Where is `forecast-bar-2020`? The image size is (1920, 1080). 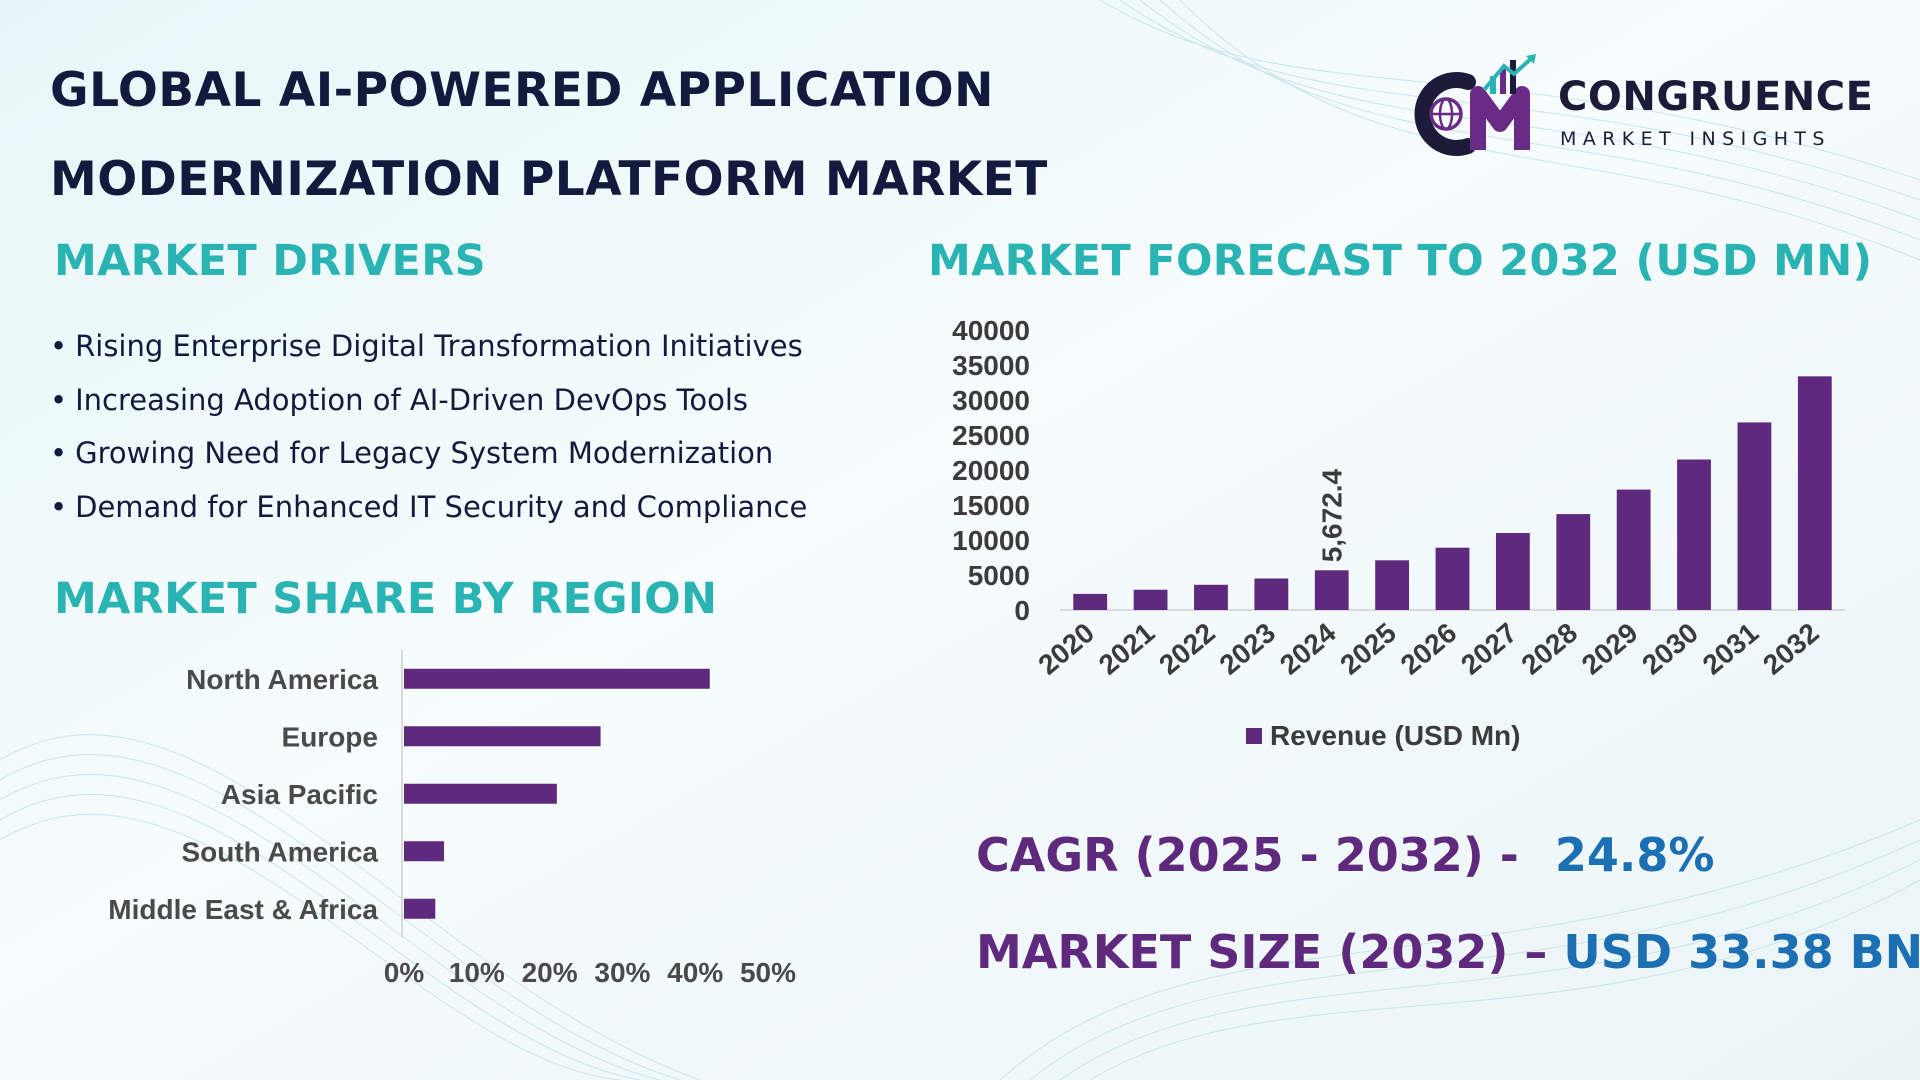 forecast-bar-2020 is located at coordinates (1090, 601).